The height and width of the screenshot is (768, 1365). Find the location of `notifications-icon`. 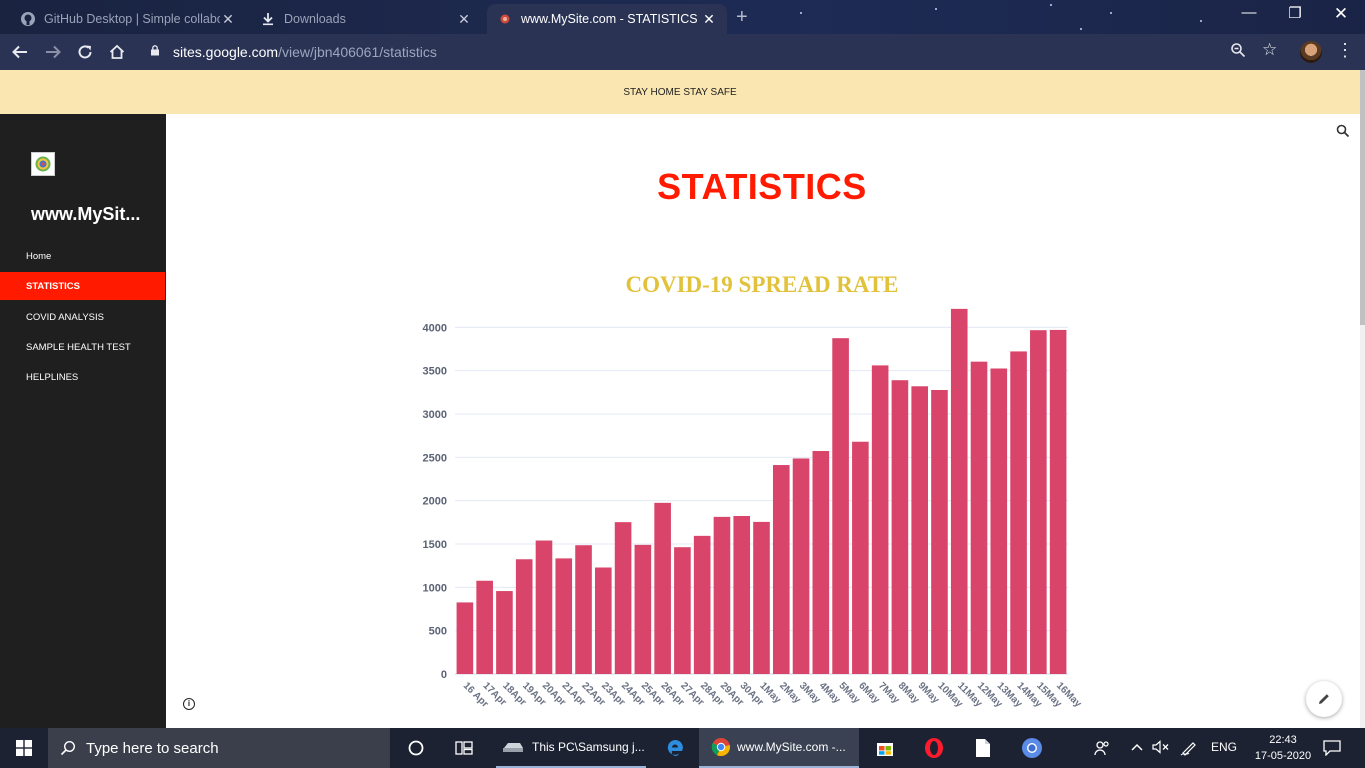

notifications-icon is located at coordinates (1332, 749).